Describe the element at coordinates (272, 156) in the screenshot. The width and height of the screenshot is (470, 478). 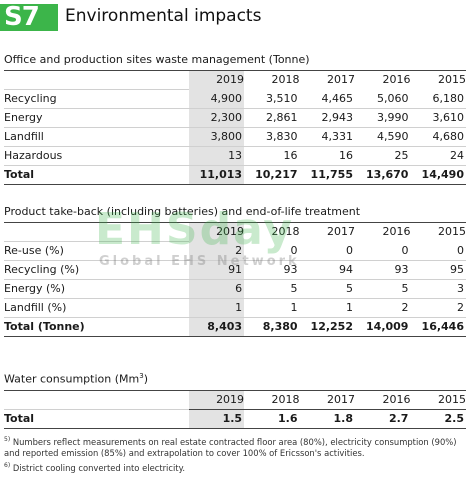
I see `cell: 16` at that location.